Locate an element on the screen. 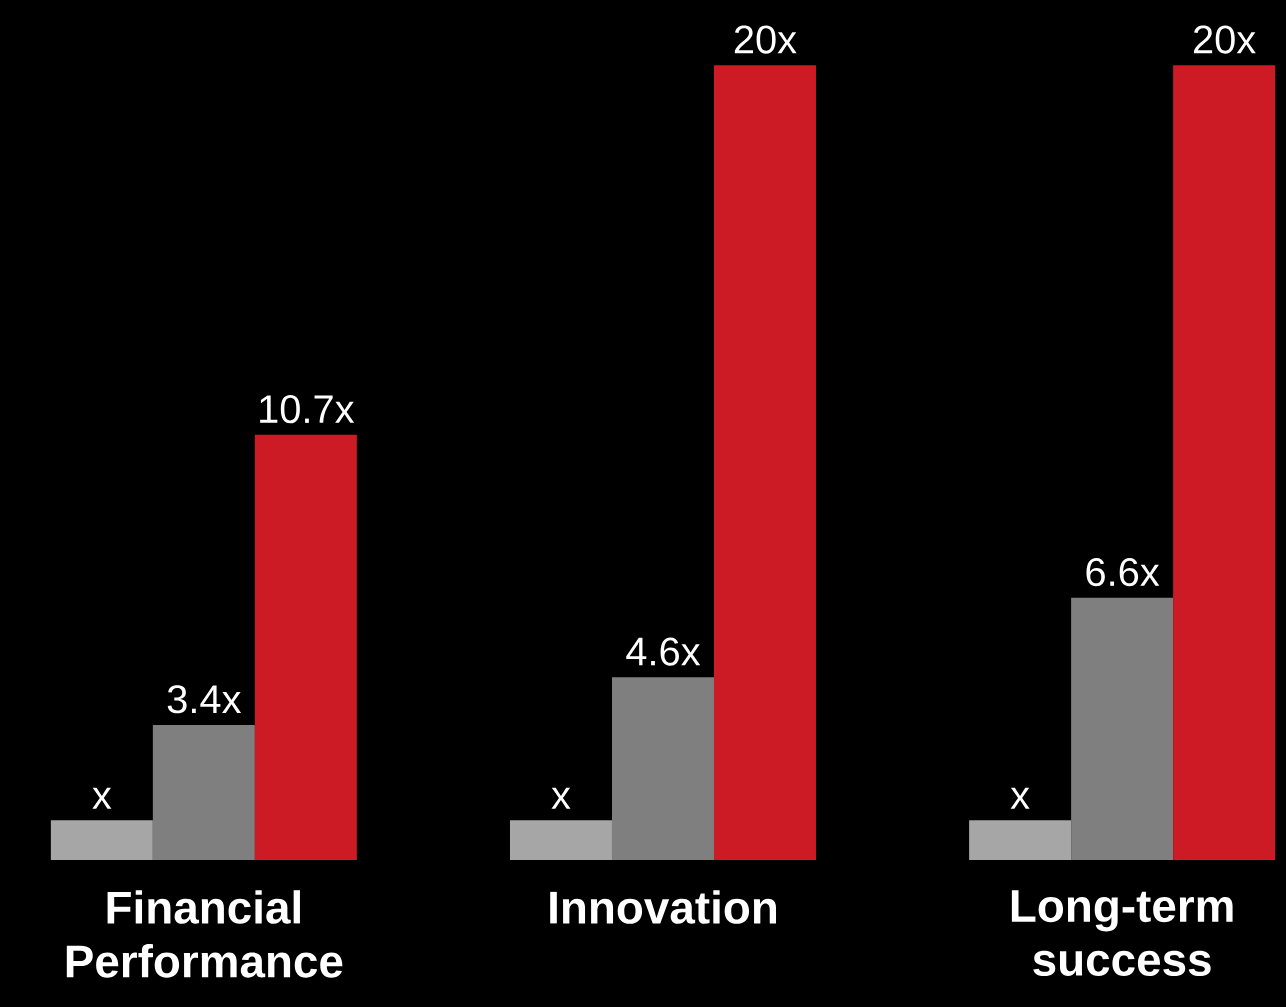 Image resolution: width=1286 pixels, height=1007 pixels. data-label: 3.4x is located at coordinates (204, 699).